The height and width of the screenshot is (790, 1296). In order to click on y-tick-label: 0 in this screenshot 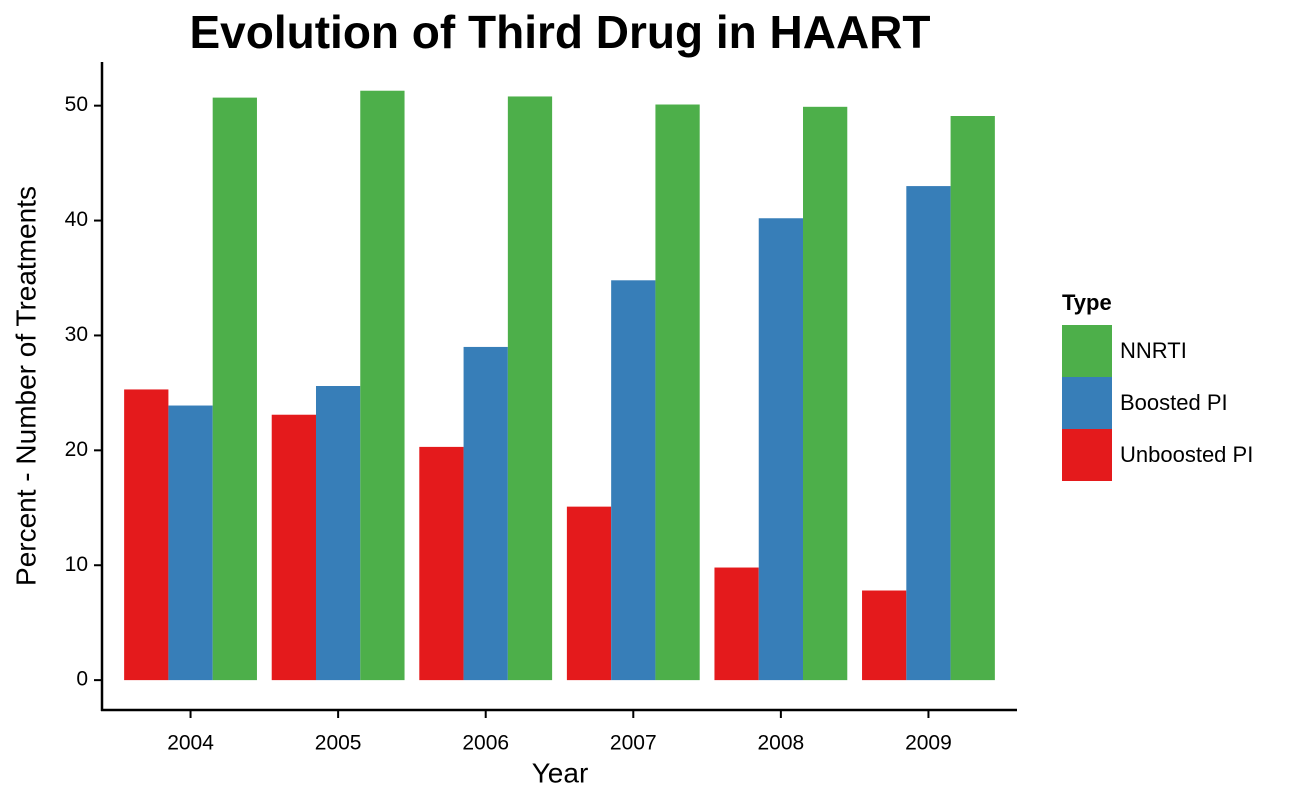, I will do `click(82, 679)`.